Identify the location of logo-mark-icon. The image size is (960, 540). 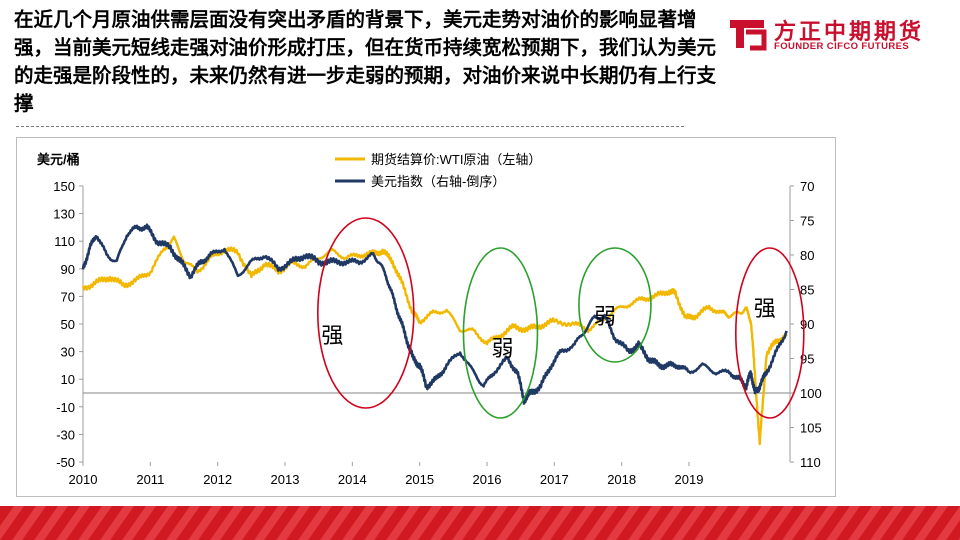
(748, 35).